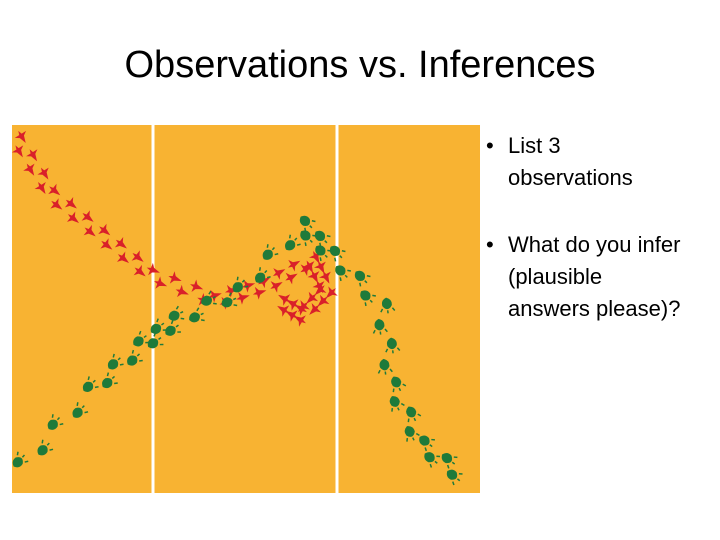  What do you see at coordinates (360, 65) in the screenshot?
I see `slide-title: Observations vs. Inferences` at bounding box center [360, 65].